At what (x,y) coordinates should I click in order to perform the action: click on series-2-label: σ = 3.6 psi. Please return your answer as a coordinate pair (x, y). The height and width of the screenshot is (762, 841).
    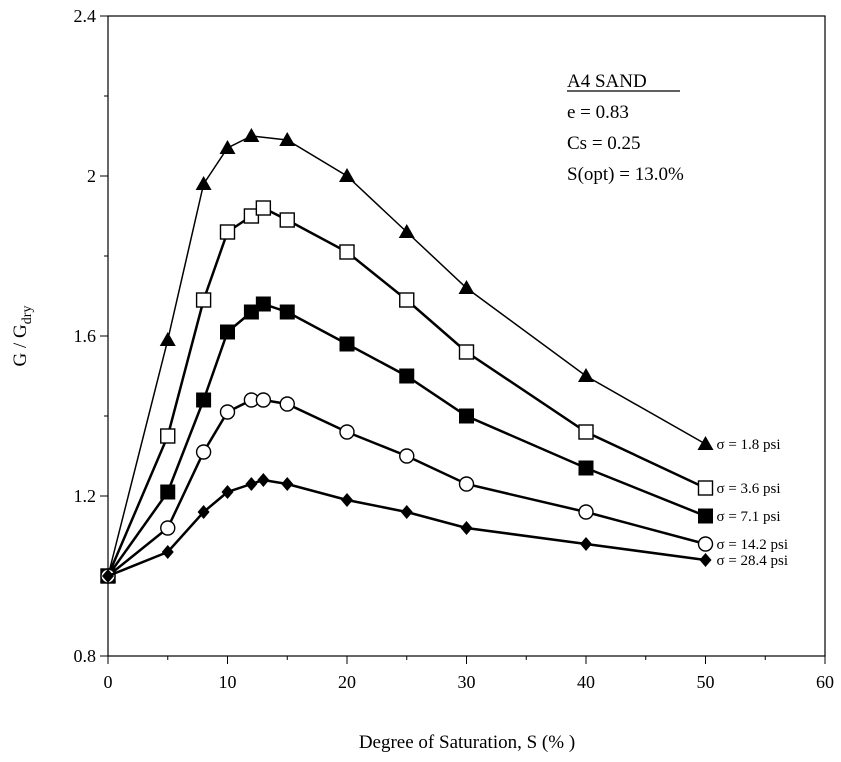
    Looking at the image, I should click on (749, 489).